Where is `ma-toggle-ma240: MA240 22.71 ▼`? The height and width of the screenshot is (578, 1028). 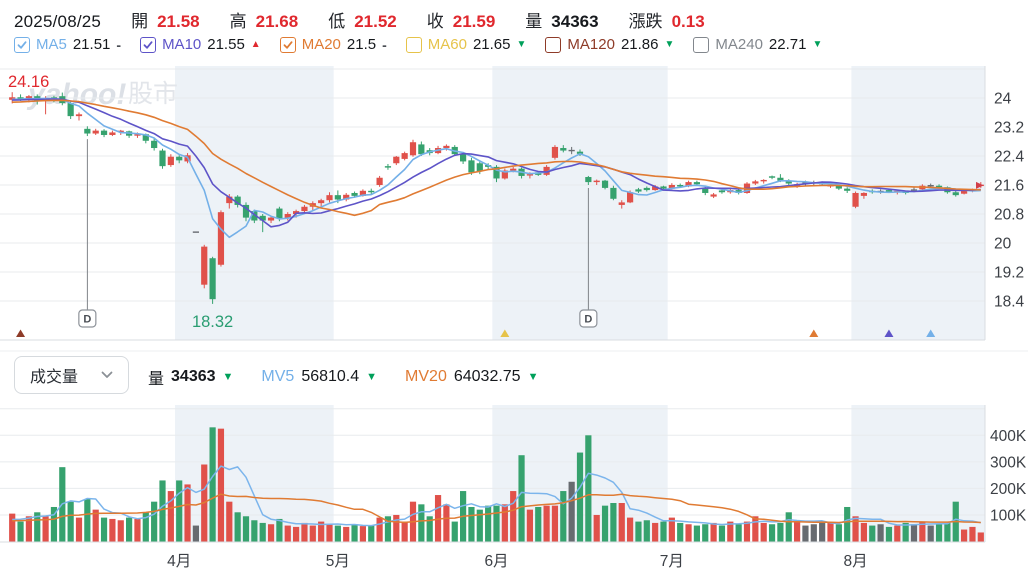 ma-toggle-ma240: MA240 22.71 ▼ is located at coordinates (757, 44).